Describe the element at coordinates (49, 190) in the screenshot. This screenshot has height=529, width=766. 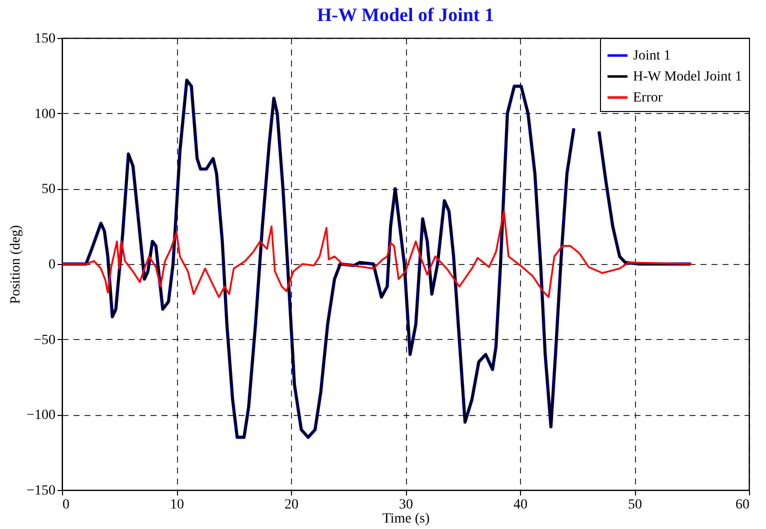
I see `y-tick-label: 50` at that location.